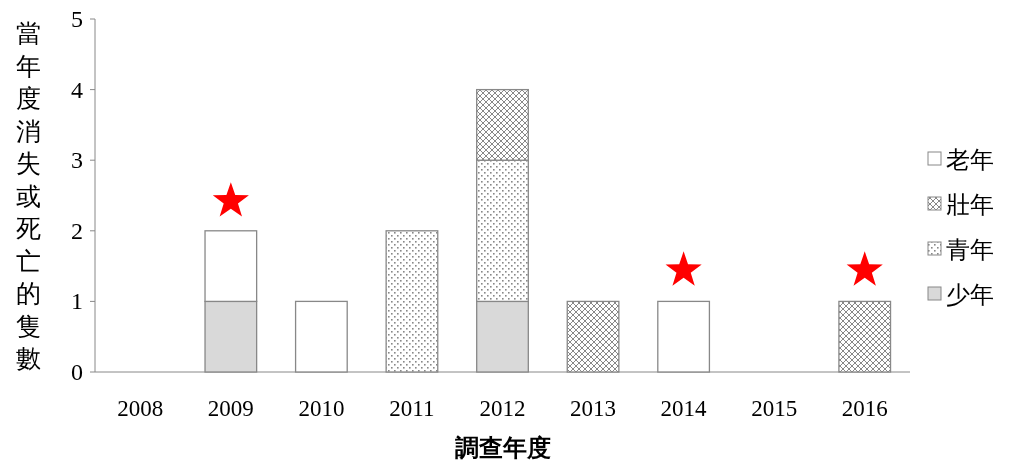  What do you see at coordinates (28, 196) in the screenshot?
I see `text: 當年度消失或死亡的隻數` at bounding box center [28, 196].